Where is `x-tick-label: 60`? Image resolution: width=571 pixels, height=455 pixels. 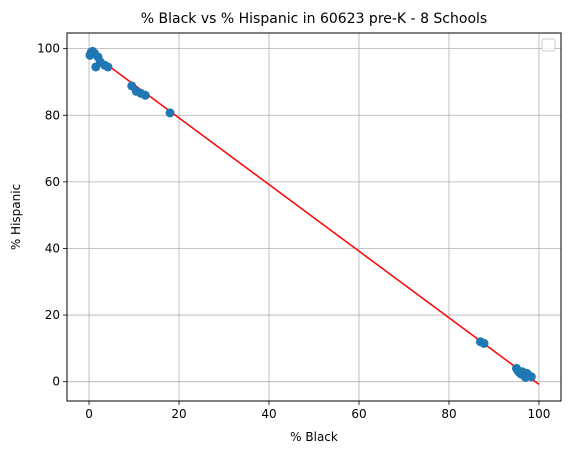 x-tick-label: 60 is located at coordinates (358, 414).